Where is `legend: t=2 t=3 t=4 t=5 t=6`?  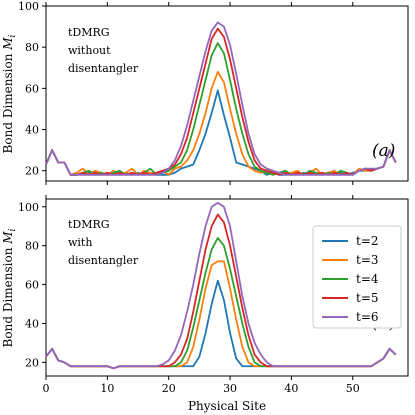
legend: t=2 t=3 t=4 t=5 t=6 is located at coordinates (357, 277).